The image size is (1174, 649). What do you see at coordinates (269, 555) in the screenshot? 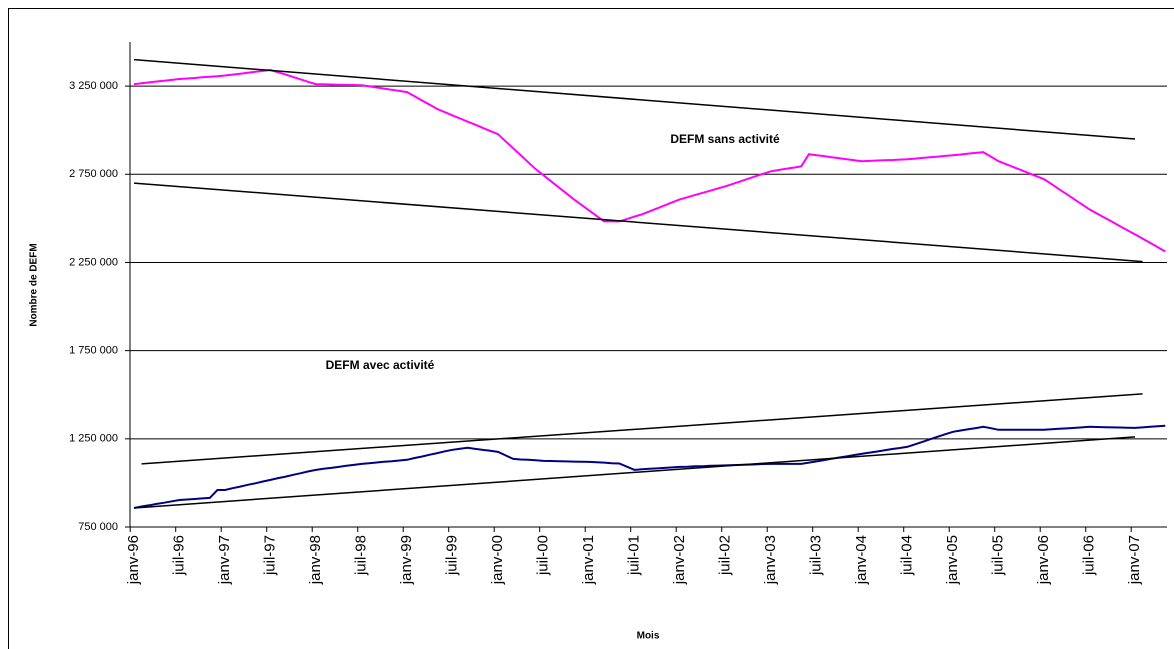
I see `x-tick-label: juil-97` at bounding box center [269, 555].